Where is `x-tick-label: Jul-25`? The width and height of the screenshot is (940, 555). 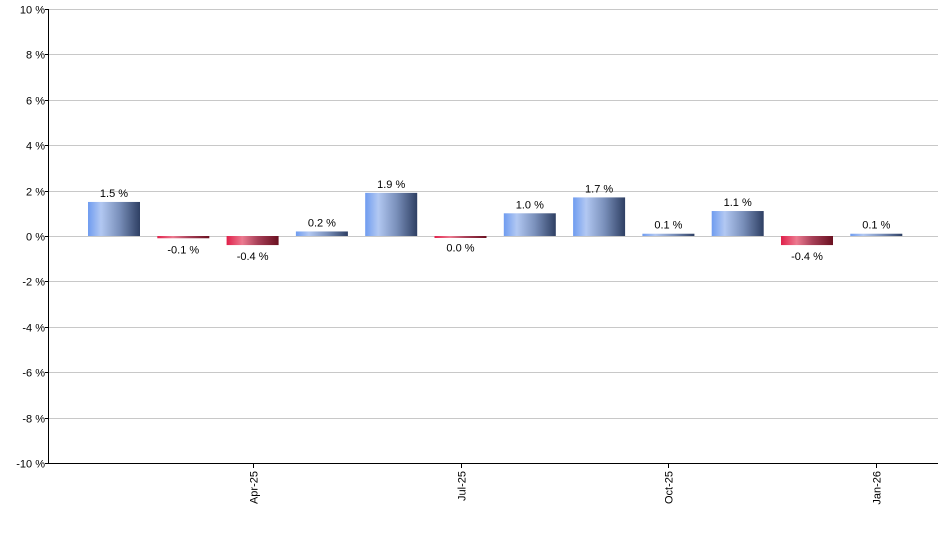
x-tick-label: Jul-25 is located at coordinates (463, 486).